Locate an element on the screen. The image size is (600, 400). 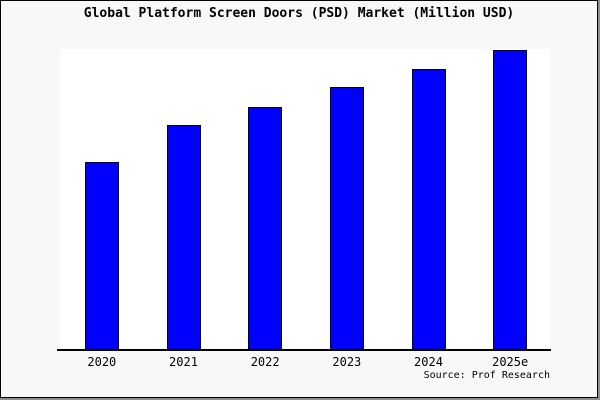
bar-2023 is located at coordinates (346, 218).